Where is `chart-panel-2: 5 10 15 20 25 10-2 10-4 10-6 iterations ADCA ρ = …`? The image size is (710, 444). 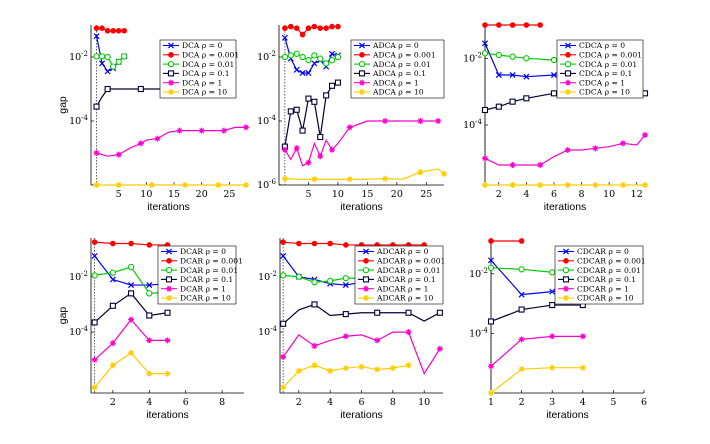
chart-panel-2: 5 10 15 20 25 10-2 10-4 10-6 iterations ADCA ρ = … is located at coordinates (352, 118).